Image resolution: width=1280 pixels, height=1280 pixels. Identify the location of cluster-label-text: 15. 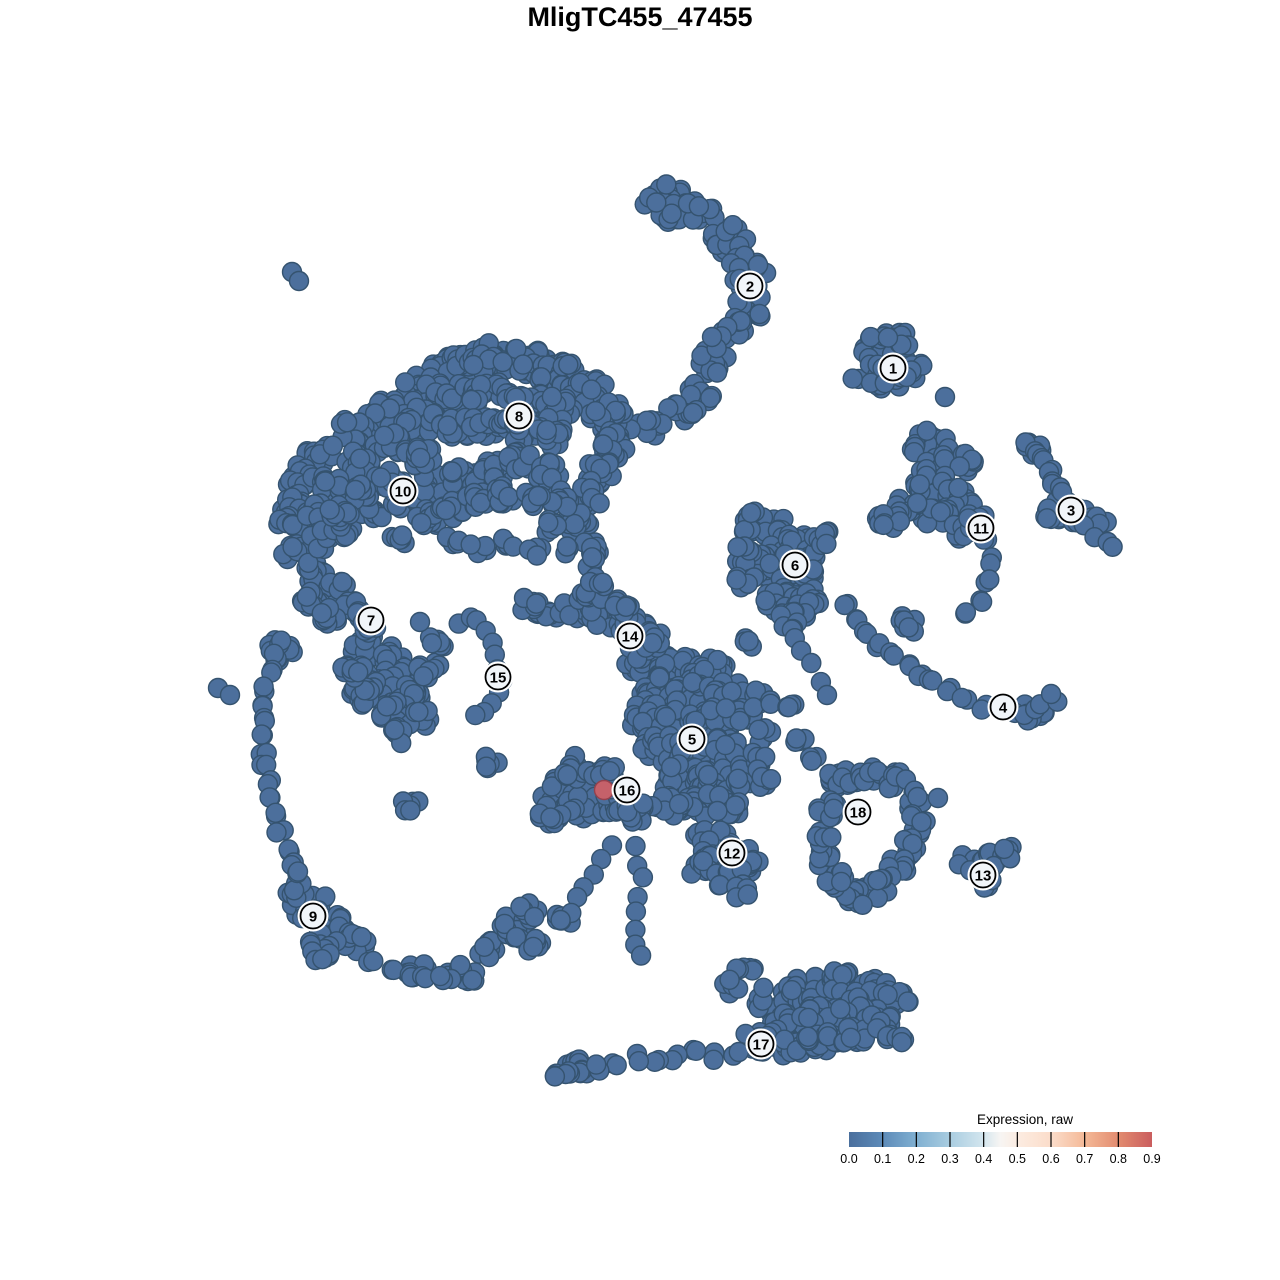
(498, 677).